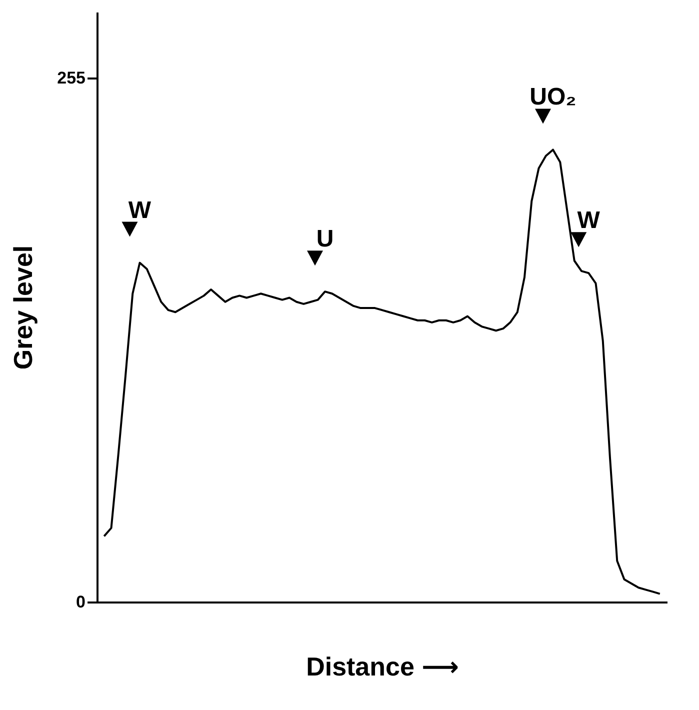  I want to click on y-axis-title: Grey level, so click(23, 307).